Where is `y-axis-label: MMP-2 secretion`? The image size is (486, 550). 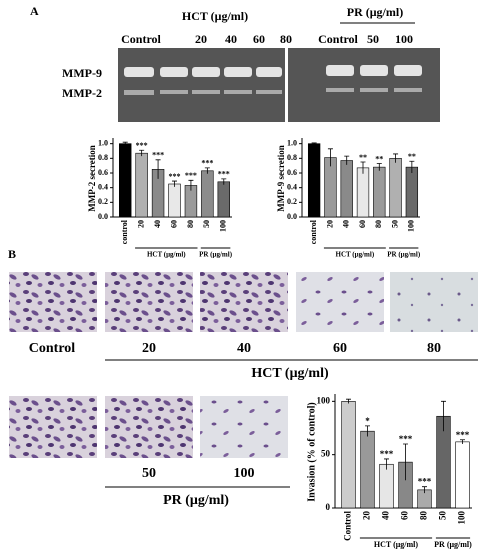 y-axis-label: MMP-2 secretion is located at coordinates (92, 178).